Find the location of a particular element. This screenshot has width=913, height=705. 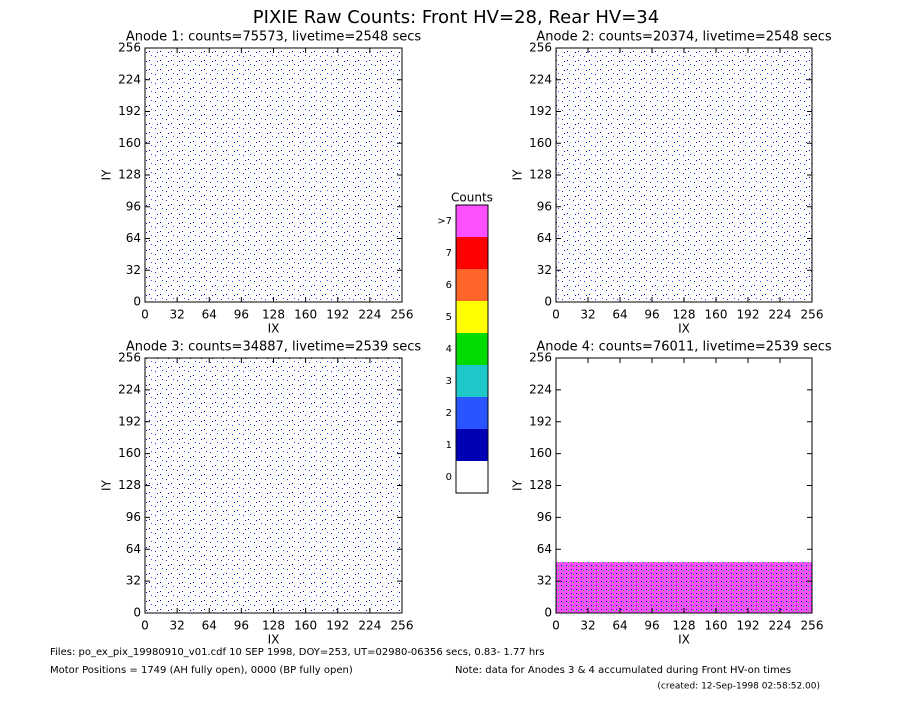

colorbar-label: 5 is located at coordinates (449, 317).